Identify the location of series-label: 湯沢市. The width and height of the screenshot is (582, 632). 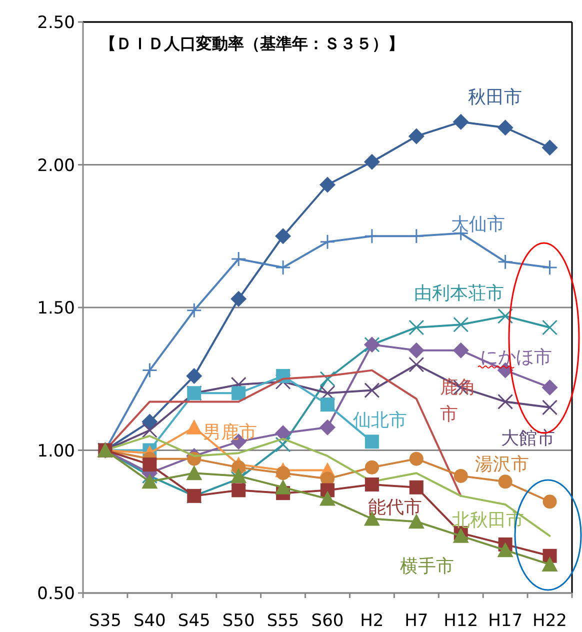
(502, 464).